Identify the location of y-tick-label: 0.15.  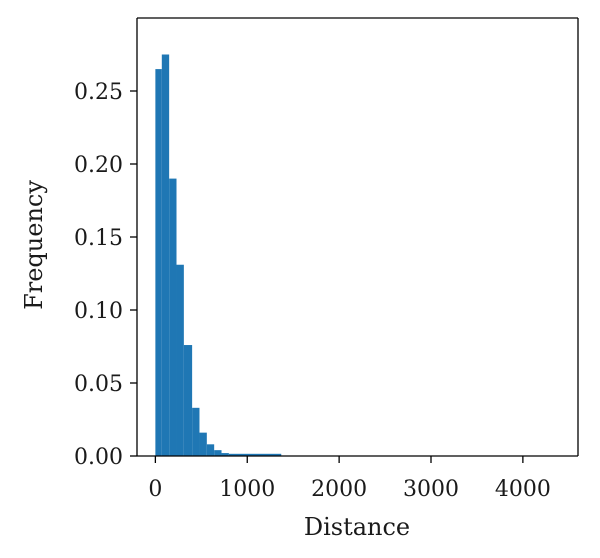
(98, 238).